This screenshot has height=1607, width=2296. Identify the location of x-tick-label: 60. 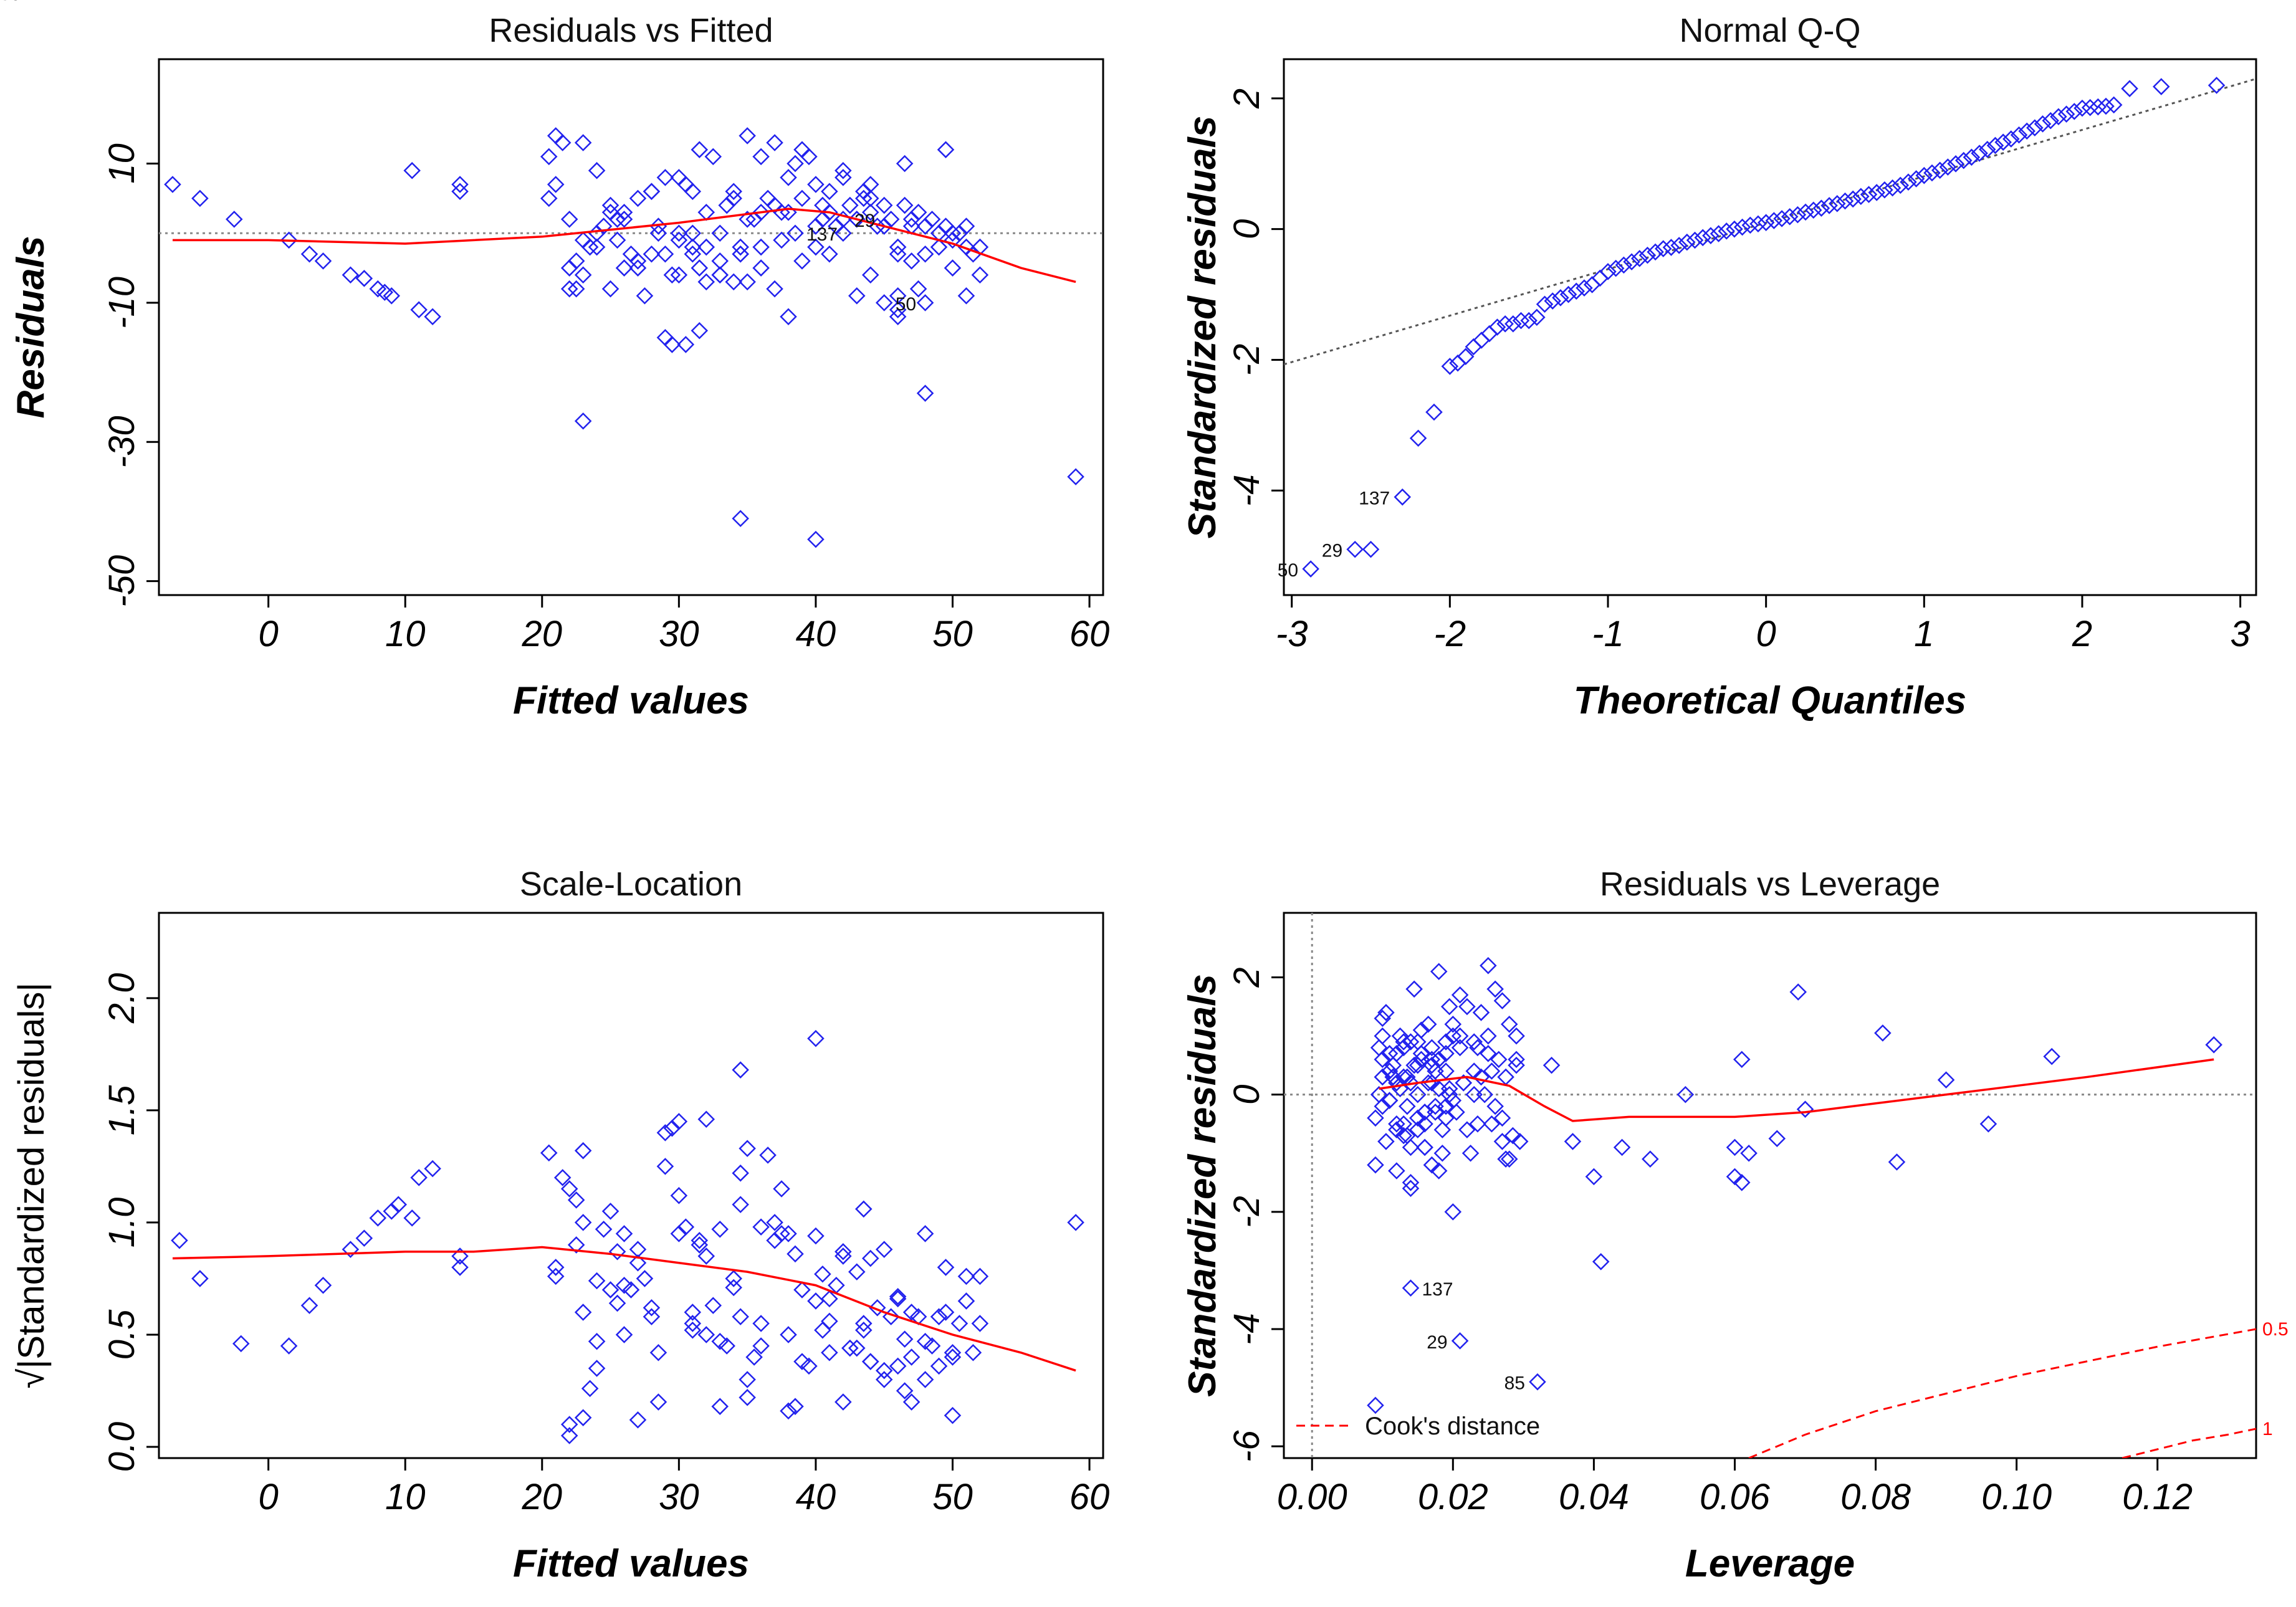
(1090, 634).